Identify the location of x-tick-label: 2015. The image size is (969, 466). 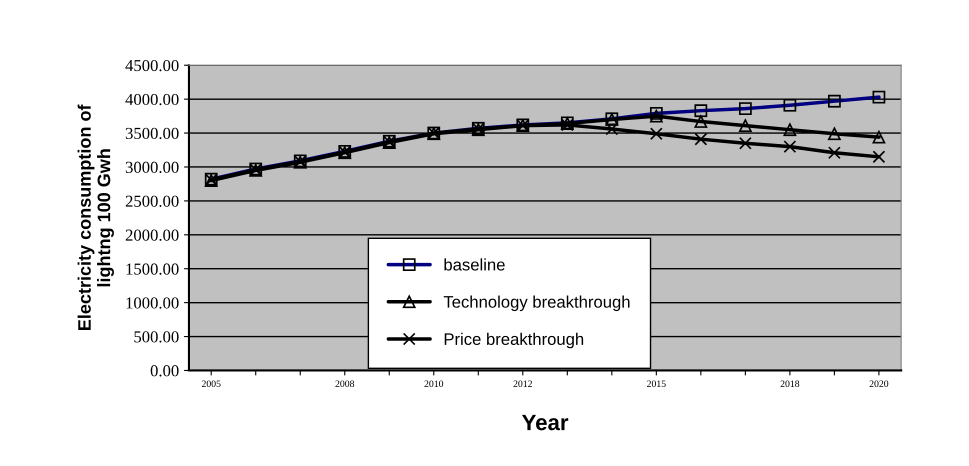
(656, 384).